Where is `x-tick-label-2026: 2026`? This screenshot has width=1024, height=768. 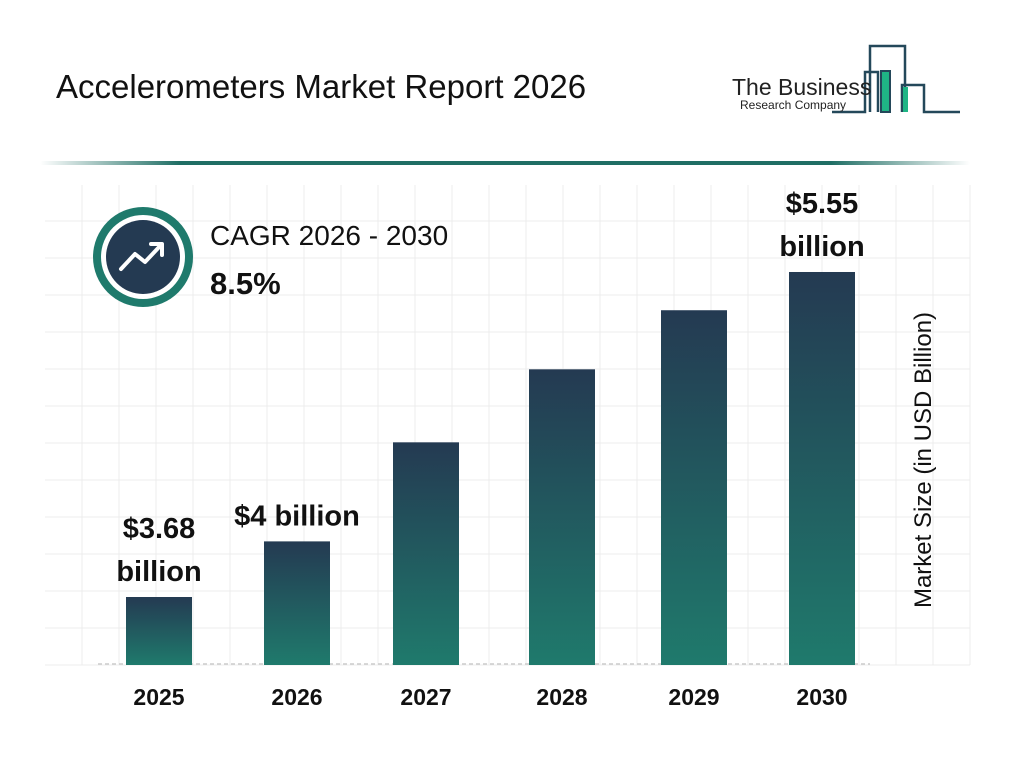 x-tick-label-2026: 2026 is located at coordinates (296, 697).